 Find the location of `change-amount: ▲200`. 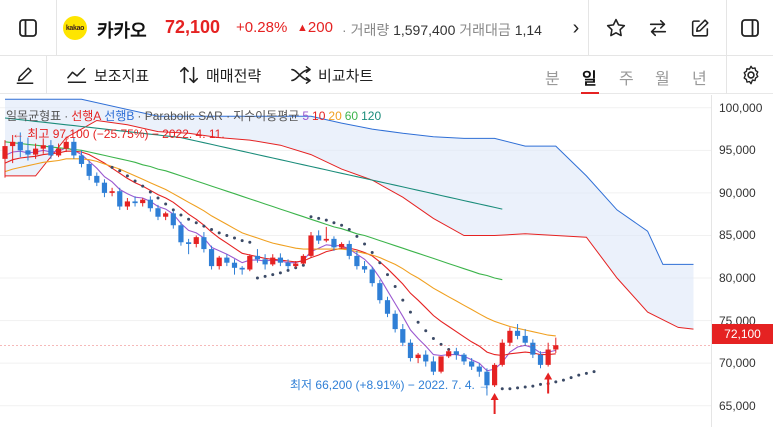

change-amount: ▲200 is located at coordinates (315, 27).